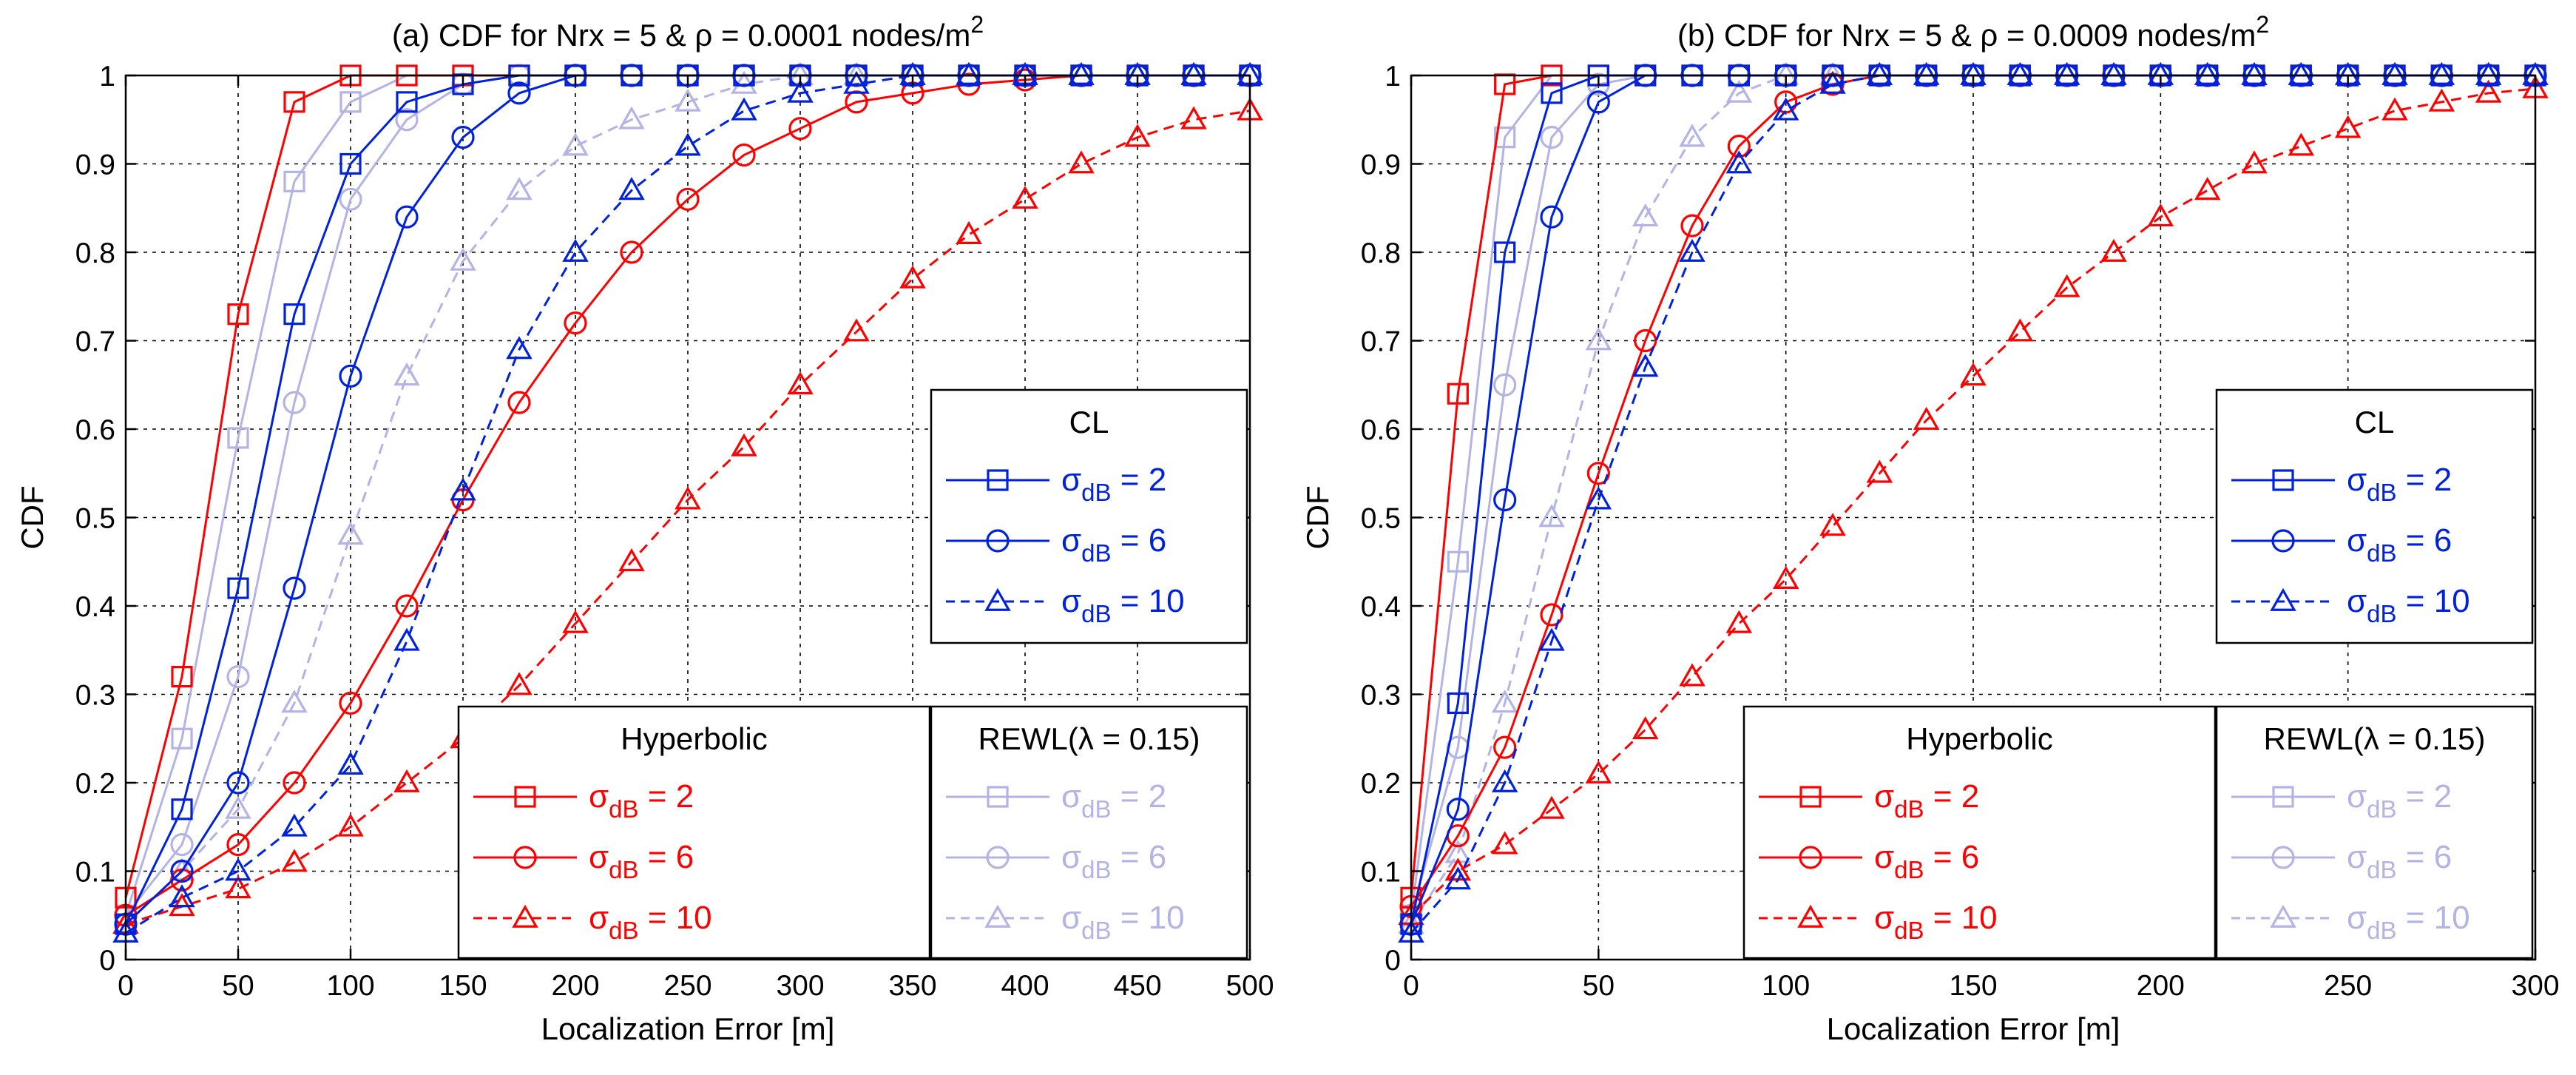  Describe the element at coordinates (95, 165) in the screenshot. I see `y-tick-label: 0.9` at that location.